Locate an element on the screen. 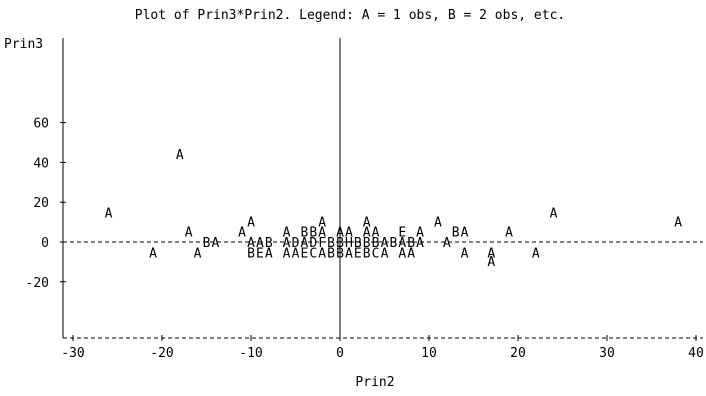 The height and width of the screenshot is (396, 706). x-tick-label: -10 is located at coordinates (250, 353).